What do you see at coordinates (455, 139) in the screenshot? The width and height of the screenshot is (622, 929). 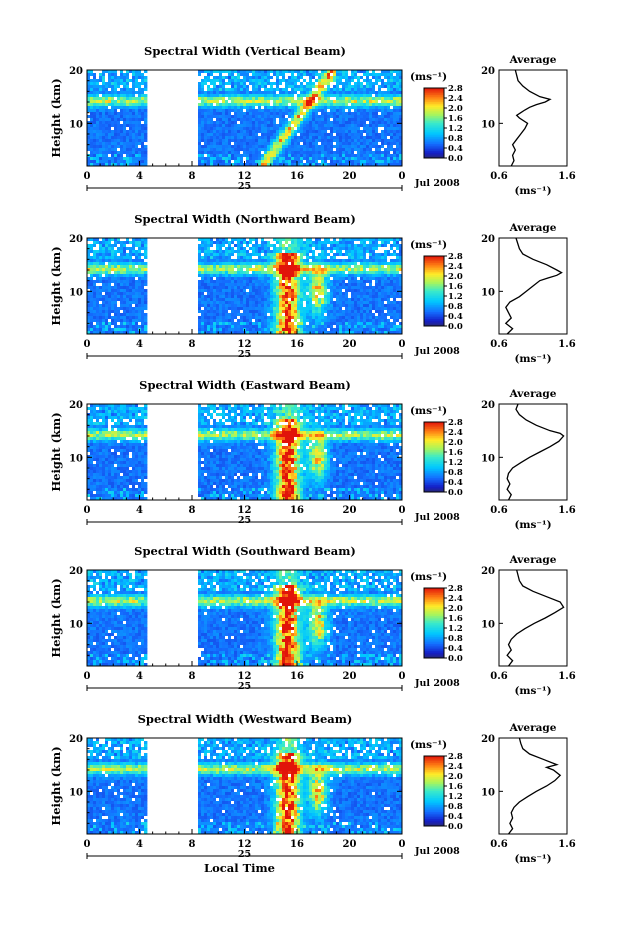 I see `colorbar-tick-label: 0.8` at bounding box center [455, 139].